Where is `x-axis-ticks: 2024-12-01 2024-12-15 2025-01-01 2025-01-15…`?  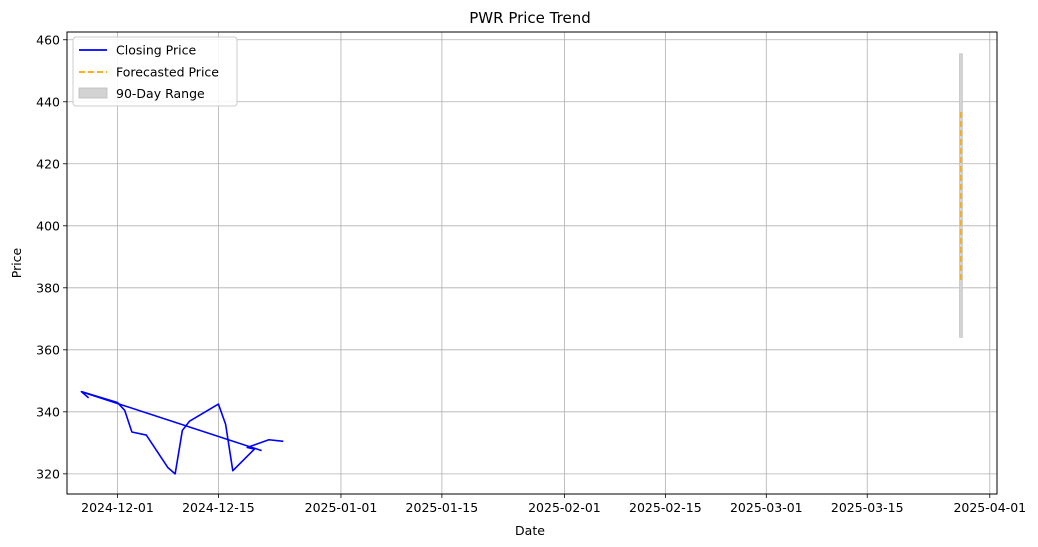 x-axis-ticks: 2024-12-01 2024-12-15 2025-01-01 2025-01-15… is located at coordinates (553, 504).